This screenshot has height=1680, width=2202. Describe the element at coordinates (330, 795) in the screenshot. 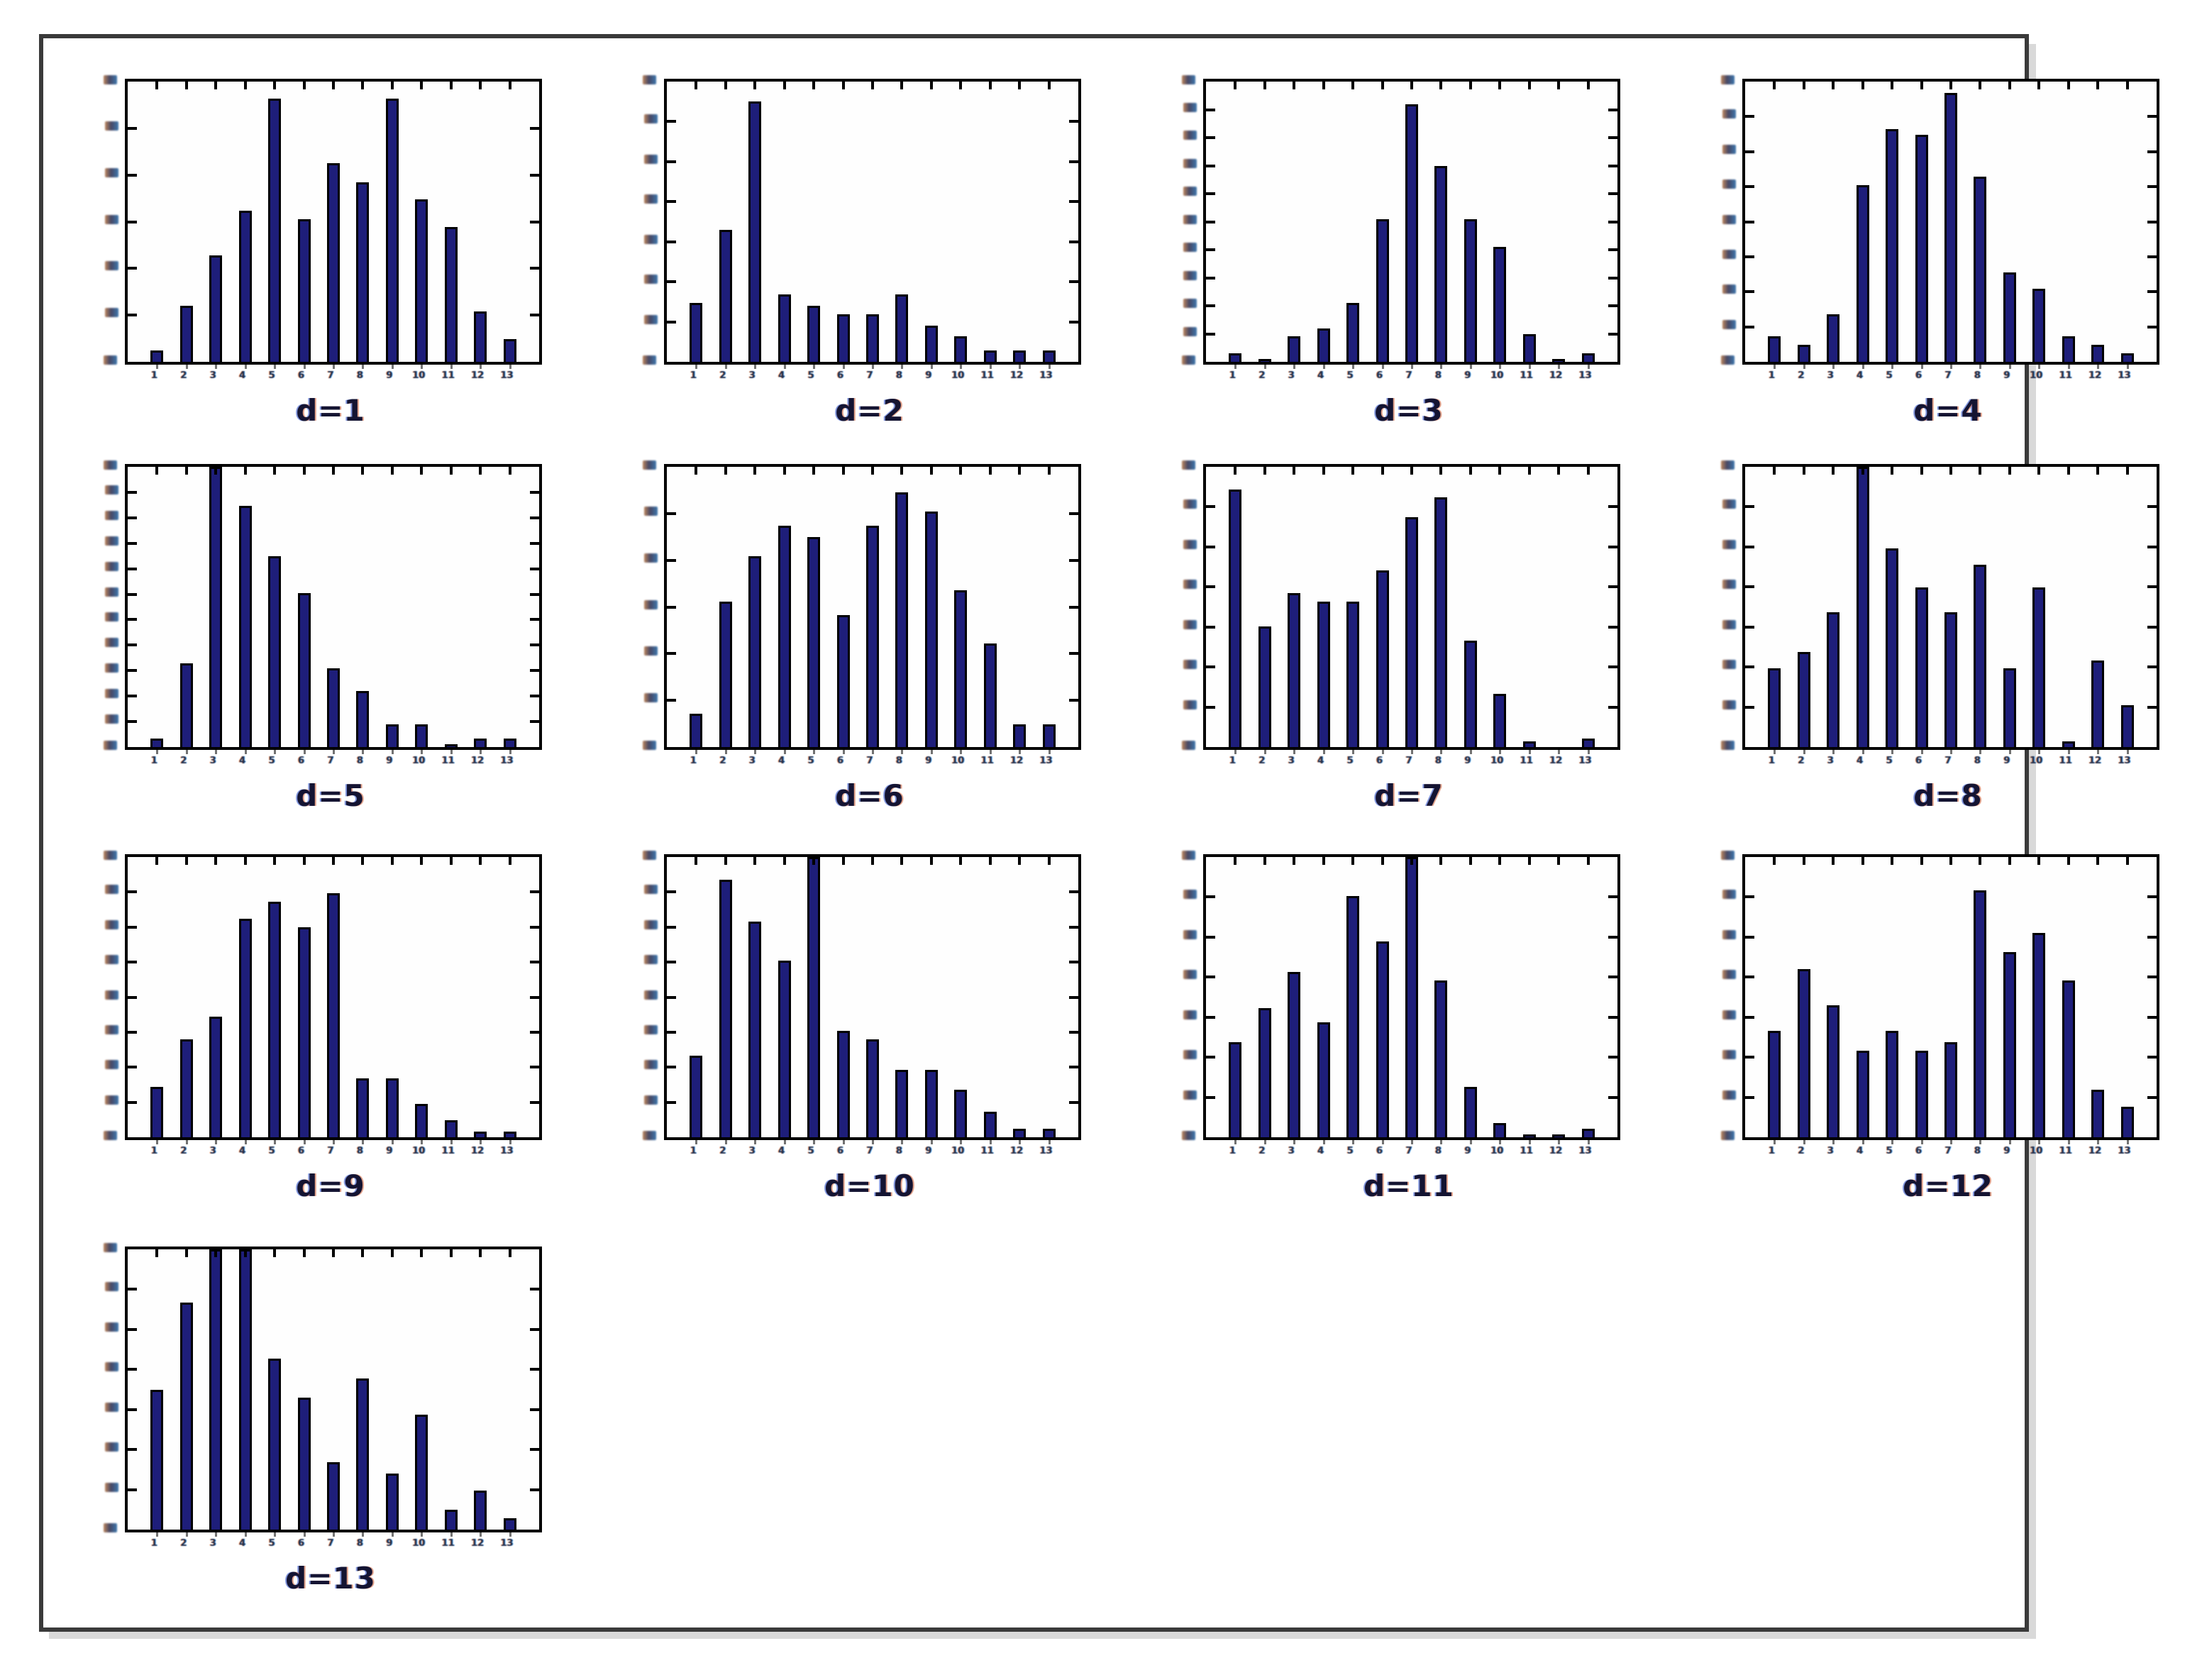

I see `chart-caption: d=5` at that location.